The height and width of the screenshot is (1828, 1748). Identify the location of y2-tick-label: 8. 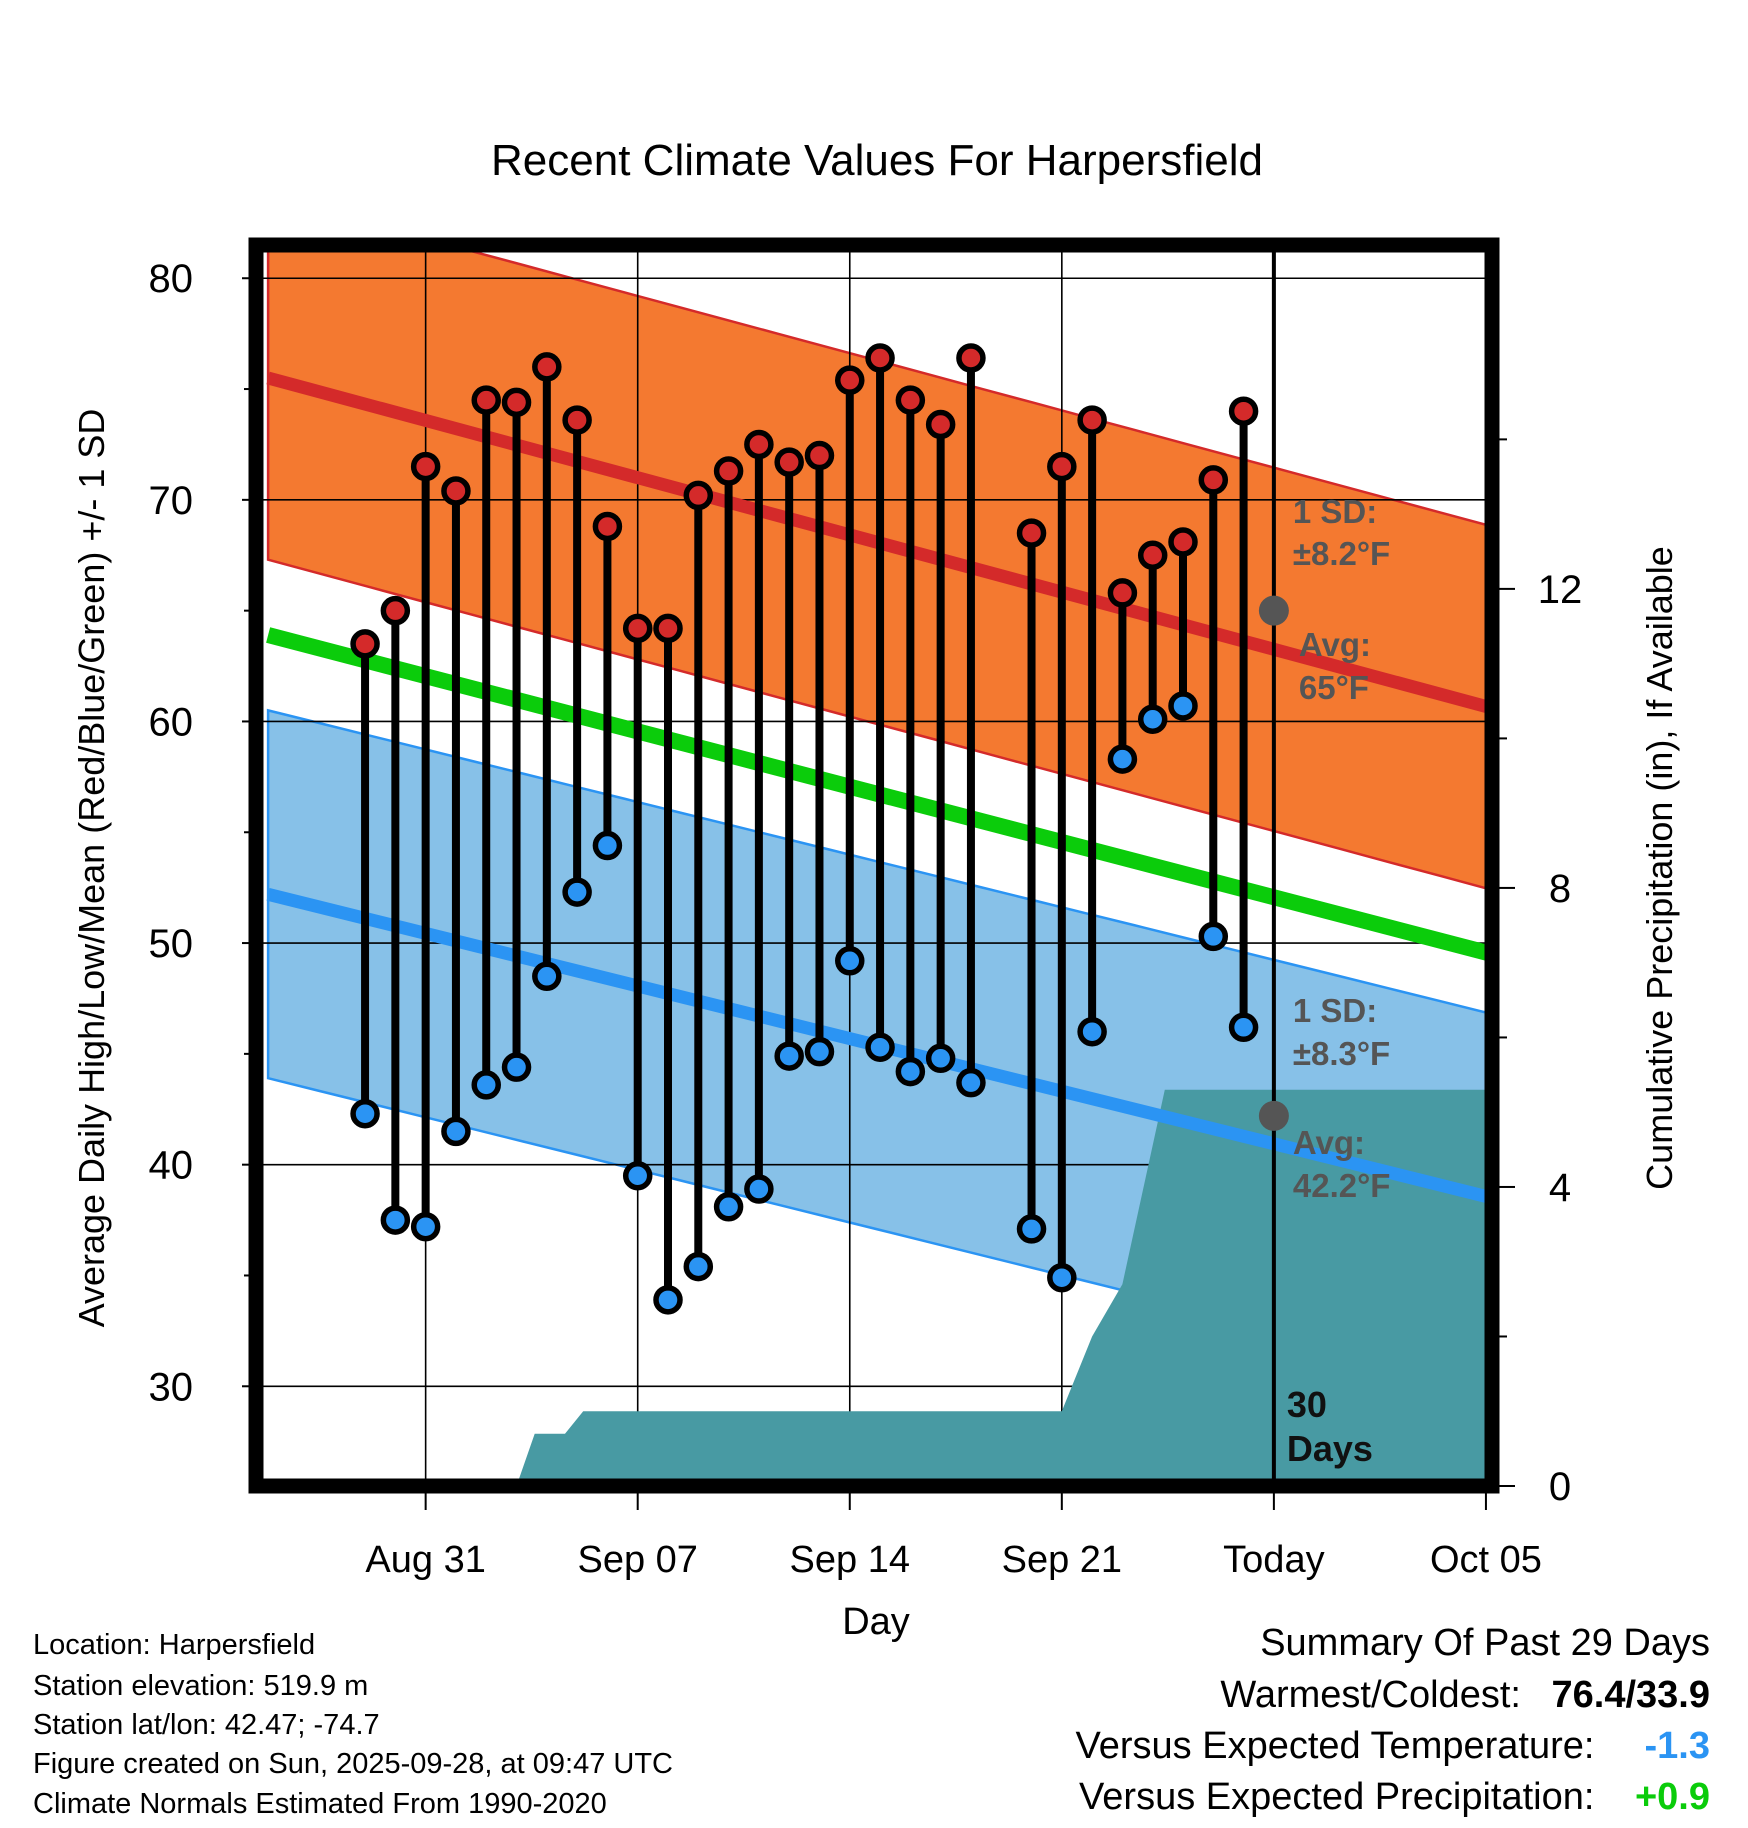
(1560, 889).